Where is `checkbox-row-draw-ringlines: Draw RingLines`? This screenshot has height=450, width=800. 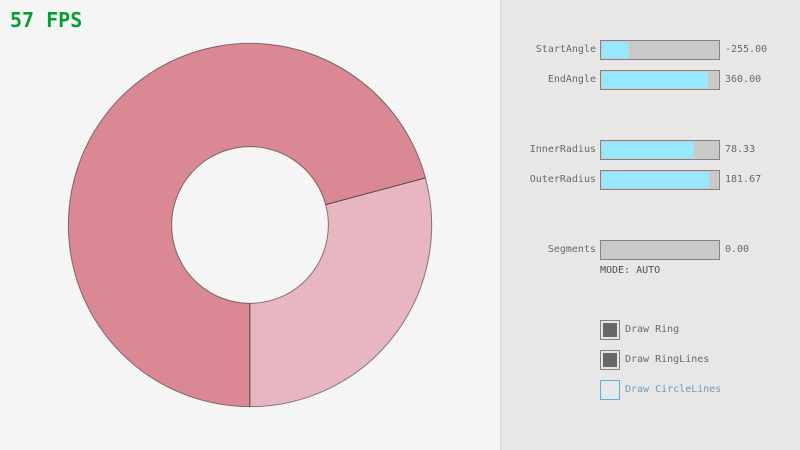 checkbox-row-draw-ringlines: Draw RingLines is located at coordinates (650, 360).